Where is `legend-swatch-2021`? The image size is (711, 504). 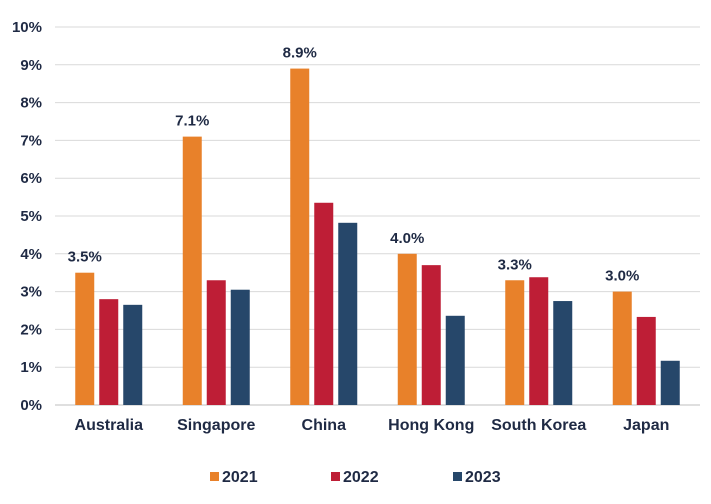 legend-swatch-2021 is located at coordinates (214, 476).